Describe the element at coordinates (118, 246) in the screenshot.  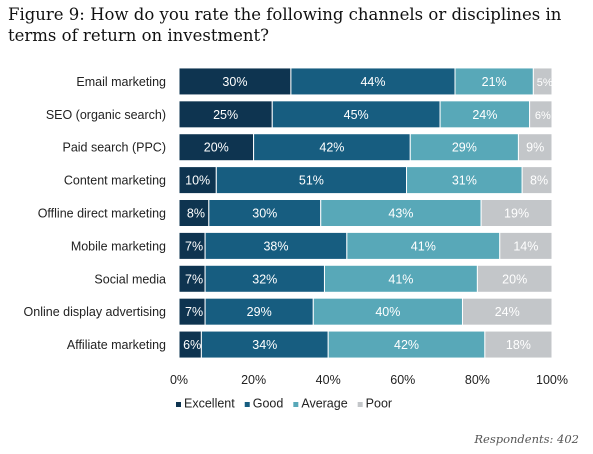
I see `category-label: Mobile marketing` at that location.